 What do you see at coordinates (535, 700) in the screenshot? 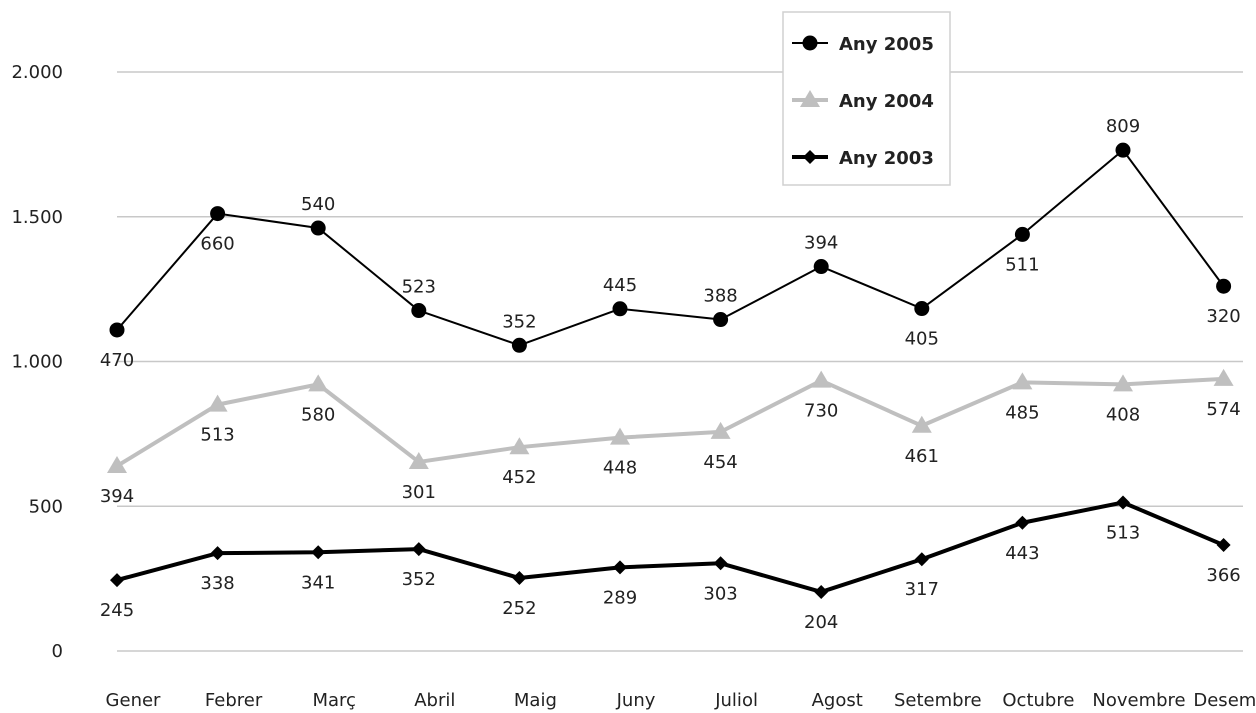
I see `x-tick-label: Maig` at bounding box center [535, 700].